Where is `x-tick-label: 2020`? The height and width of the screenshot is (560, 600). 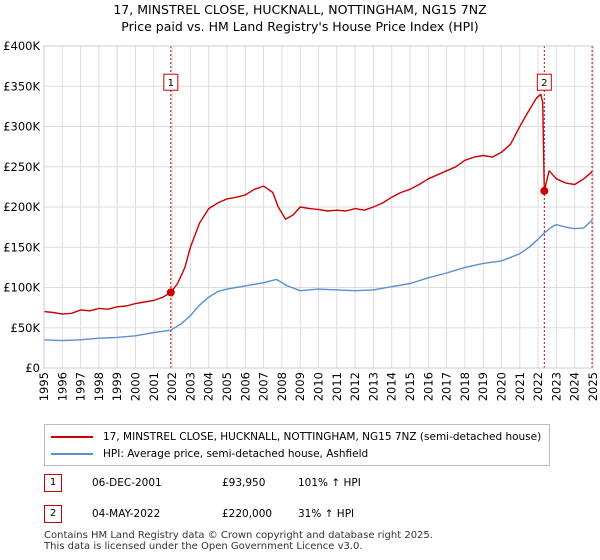 x-tick-label: 2020 is located at coordinates (502, 386).